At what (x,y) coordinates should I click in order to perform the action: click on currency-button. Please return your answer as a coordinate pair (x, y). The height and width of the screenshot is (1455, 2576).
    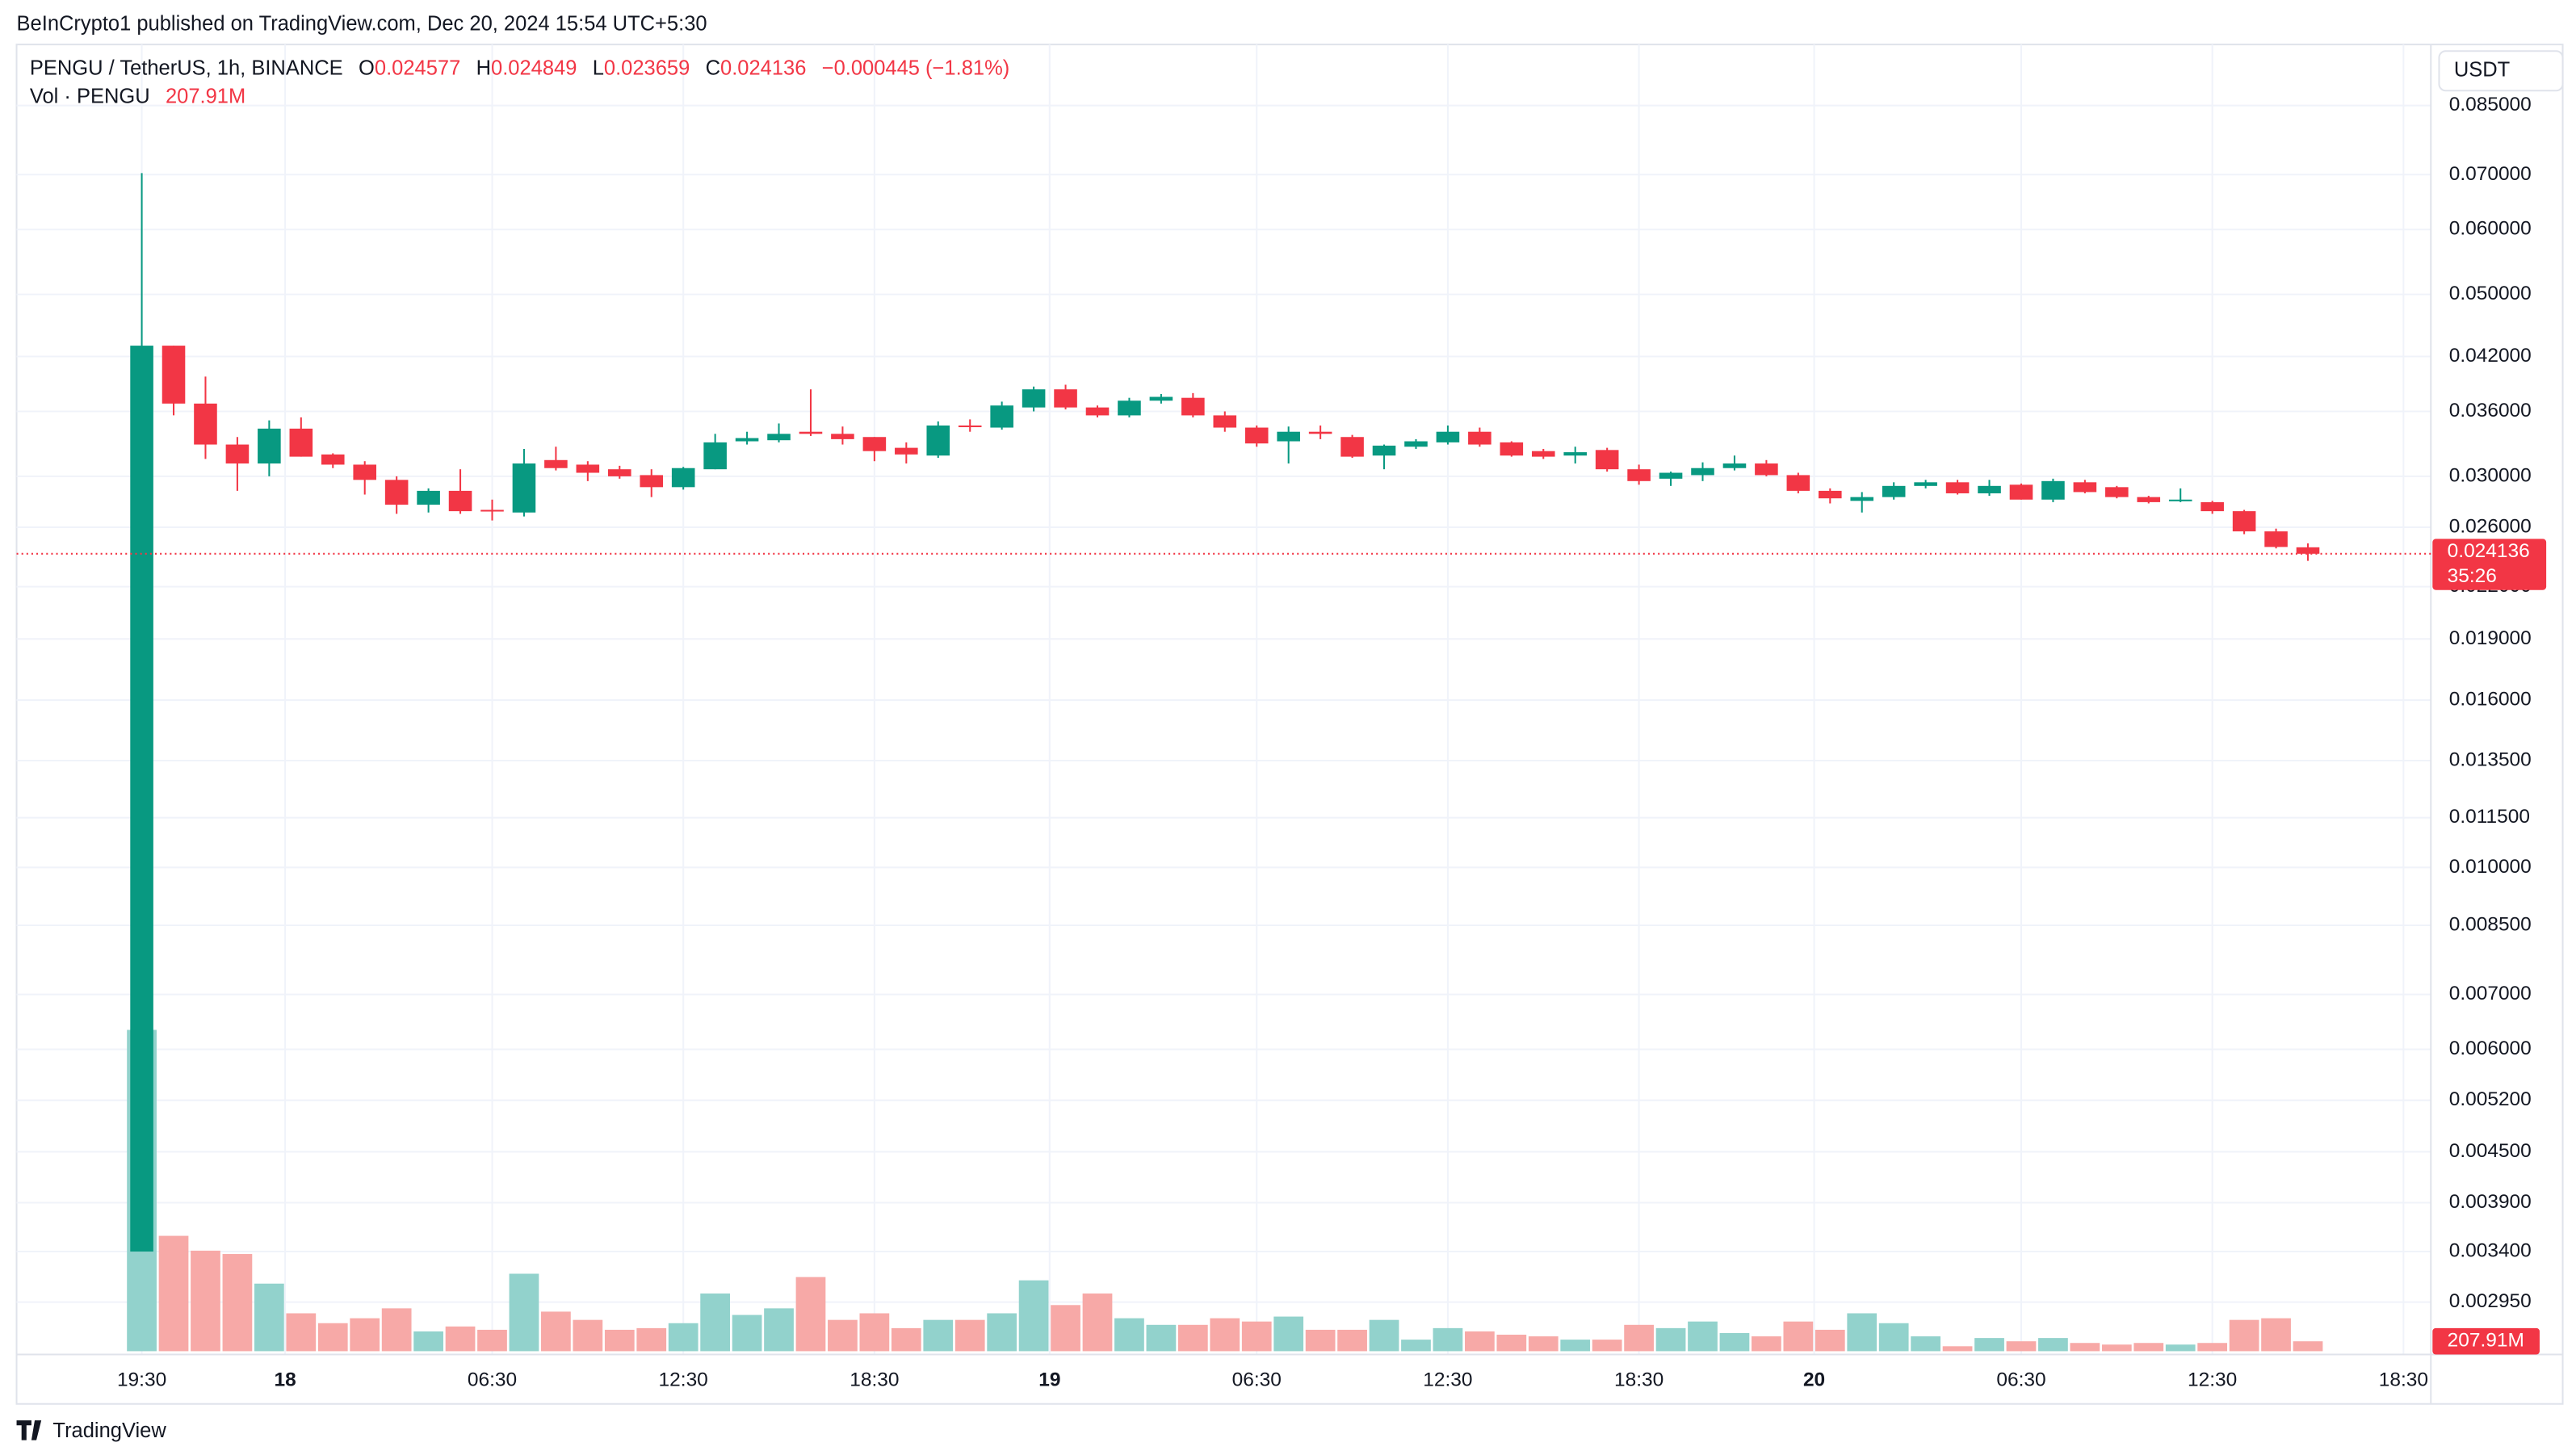
    Looking at the image, I should click on (2501, 71).